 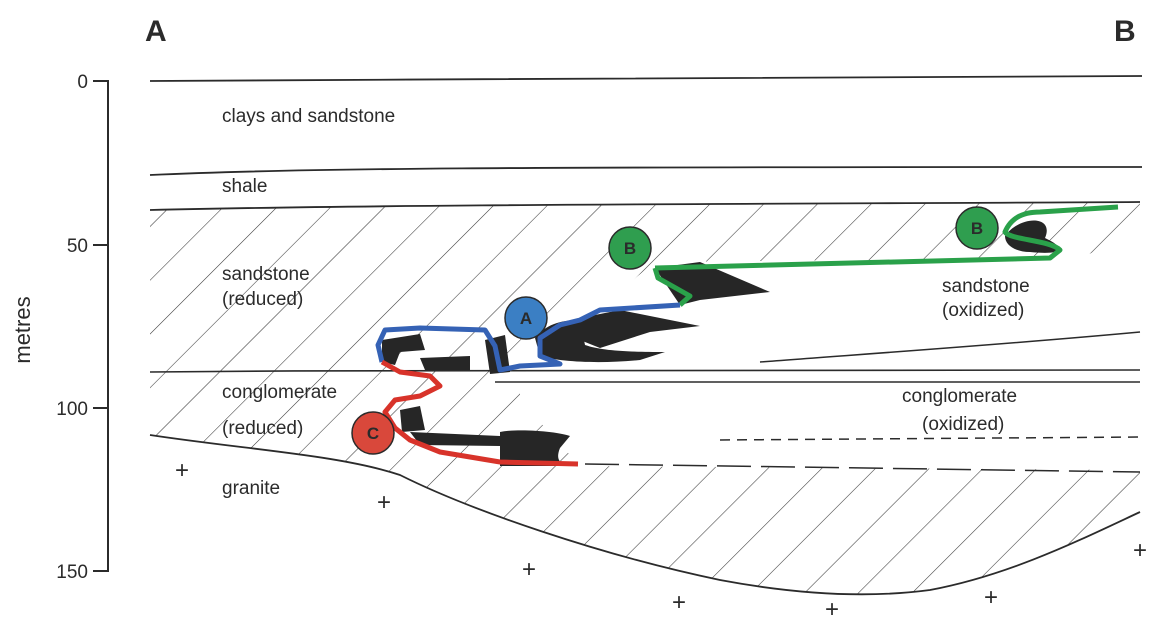 What do you see at coordinates (963, 424) in the screenshot?
I see `label-conglomerate-oxidized-line2: (oxidized)` at bounding box center [963, 424].